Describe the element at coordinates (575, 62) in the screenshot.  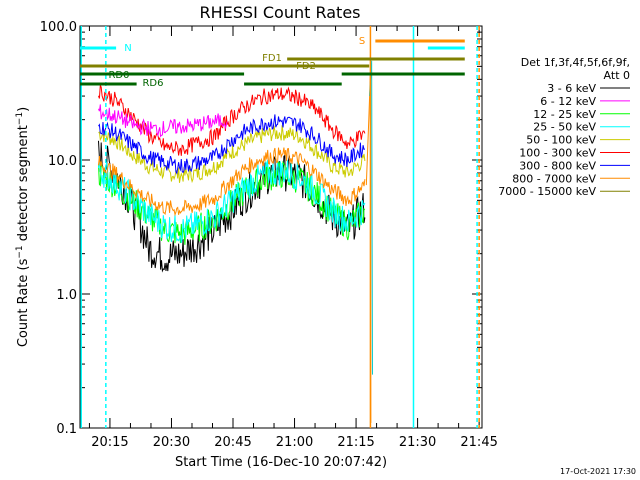
I see `legend-title: Det 1f,3f,4f,5f,6f,9f,` at that location.